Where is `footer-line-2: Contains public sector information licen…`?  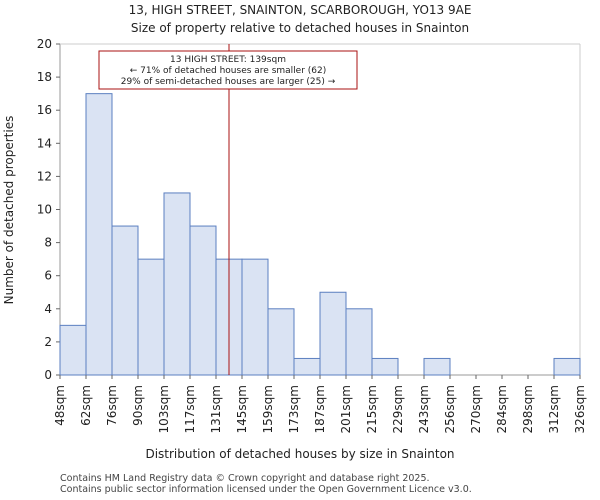
footer-line-2: Contains public sector information licen… is located at coordinates (266, 489).